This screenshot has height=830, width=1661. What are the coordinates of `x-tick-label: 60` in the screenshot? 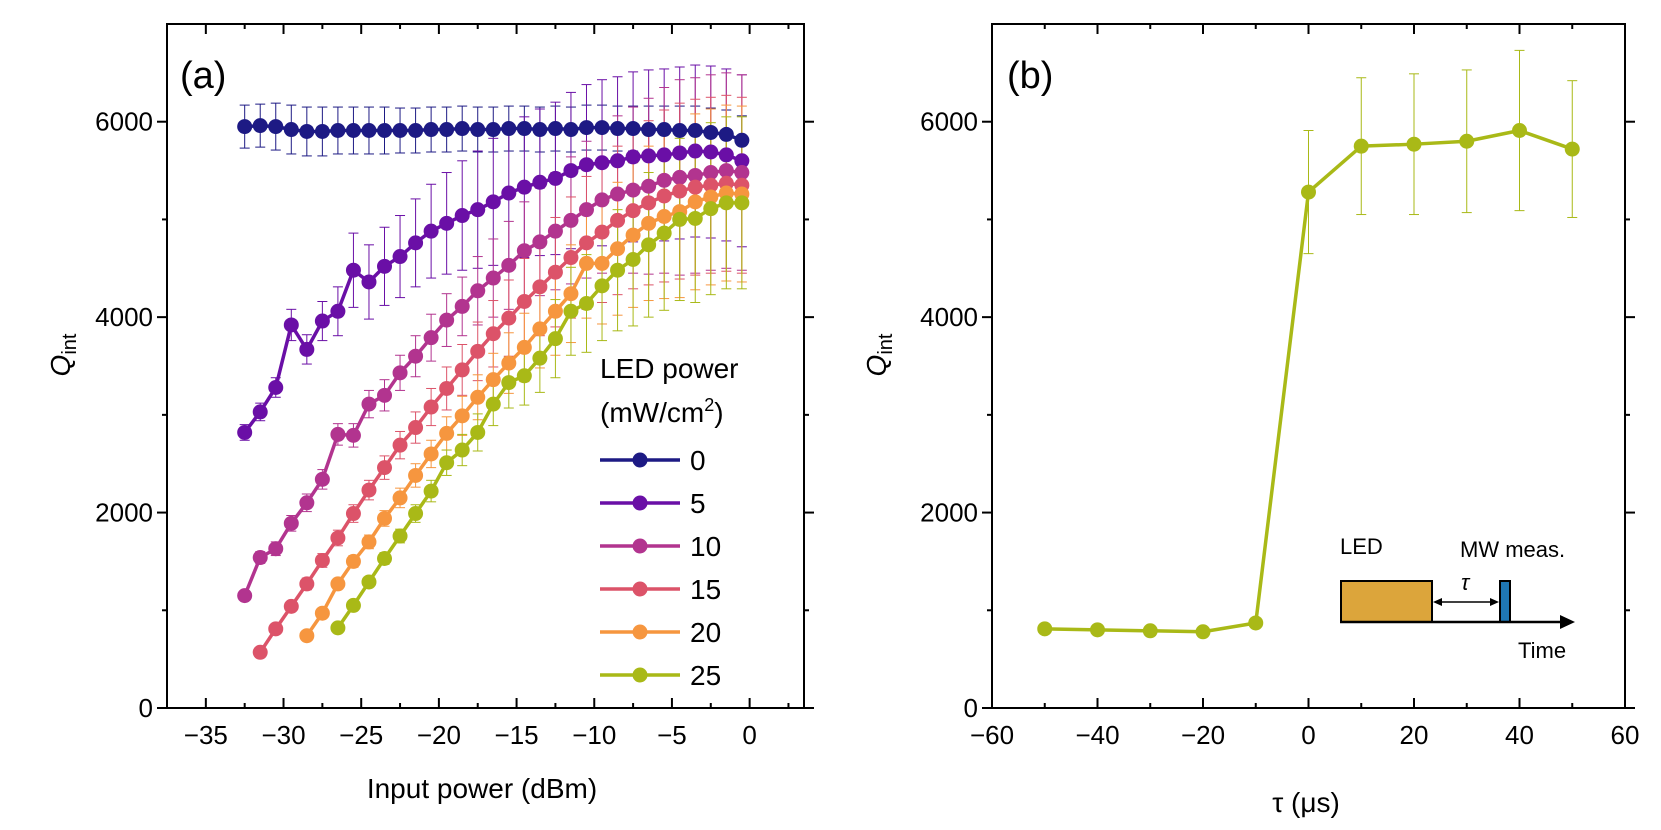 It's located at (1625, 735).